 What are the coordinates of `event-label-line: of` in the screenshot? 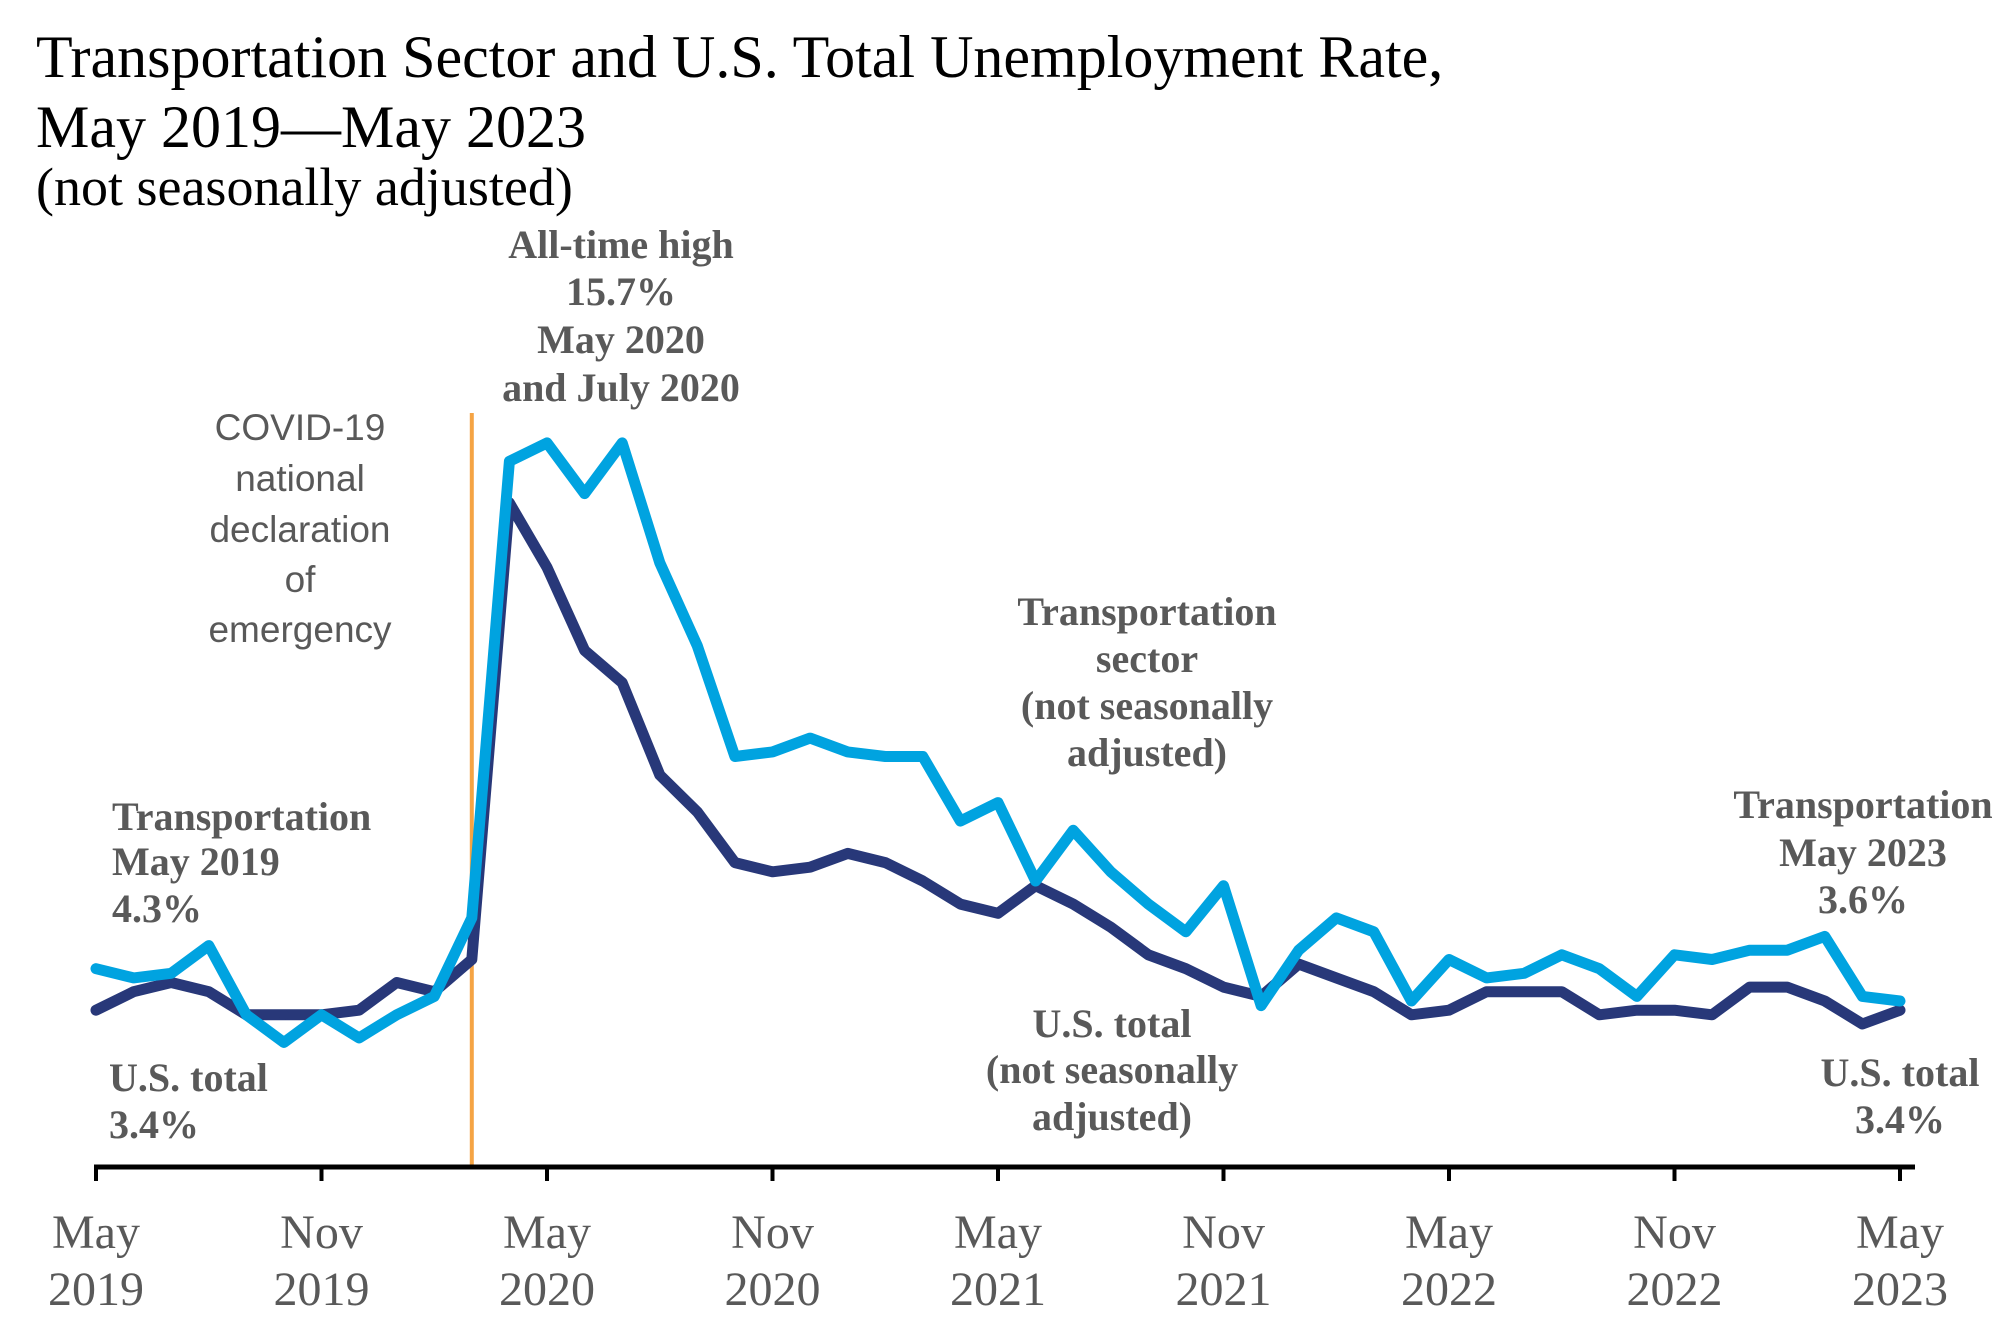 It's located at (301, 579).